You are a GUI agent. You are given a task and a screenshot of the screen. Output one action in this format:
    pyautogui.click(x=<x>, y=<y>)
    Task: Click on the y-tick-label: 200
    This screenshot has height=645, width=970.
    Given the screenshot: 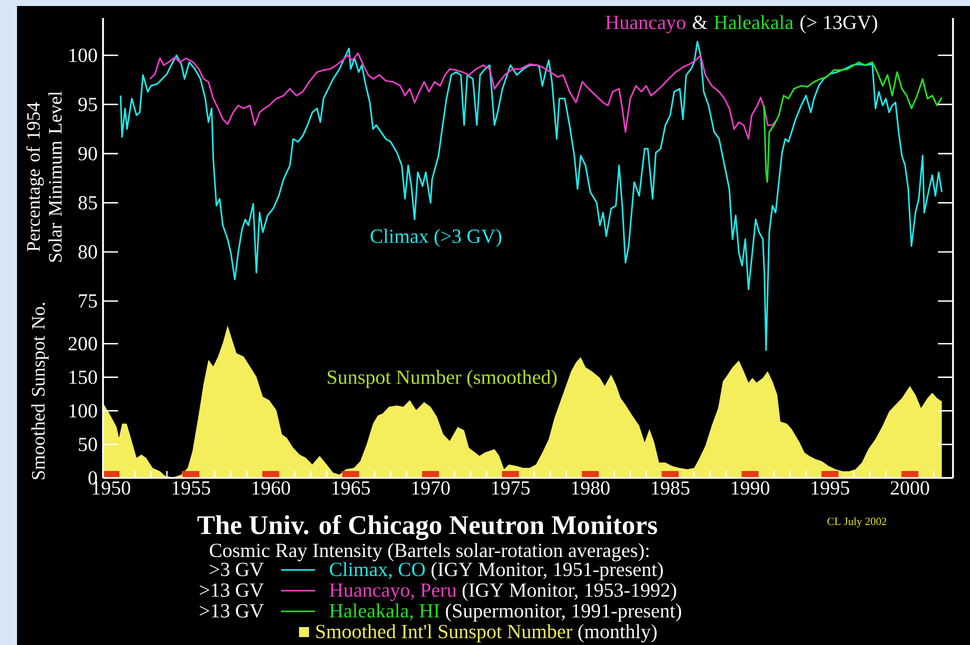 What is the action you would take?
    pyautogui.click(x=82, y=343)
    